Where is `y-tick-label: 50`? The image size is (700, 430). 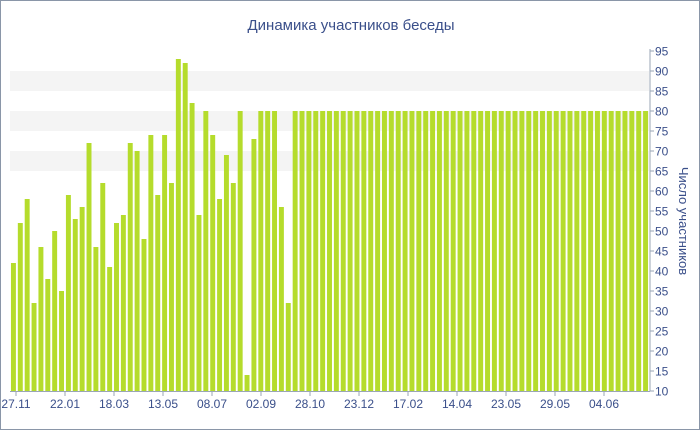
y-tick-label: 50 is located at coordinates (662, 232).